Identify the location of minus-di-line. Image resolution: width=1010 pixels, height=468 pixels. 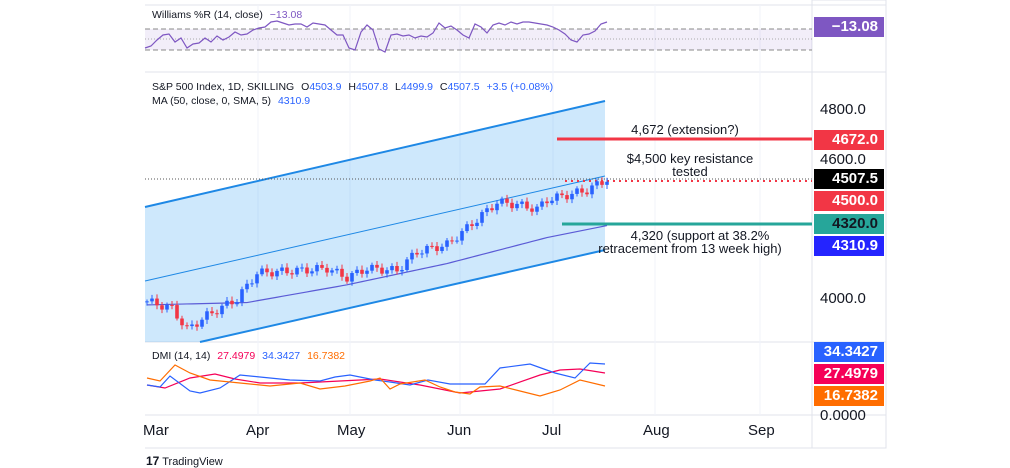
(376, 380).